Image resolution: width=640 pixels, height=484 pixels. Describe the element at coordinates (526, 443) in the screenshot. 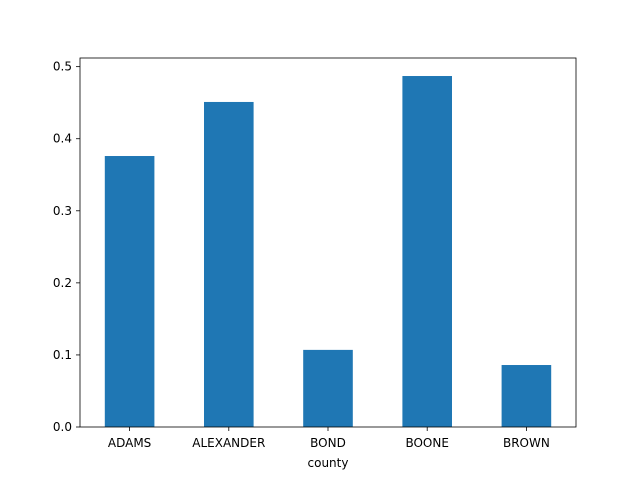

I see `x-tick-label: BROWN` at that location.